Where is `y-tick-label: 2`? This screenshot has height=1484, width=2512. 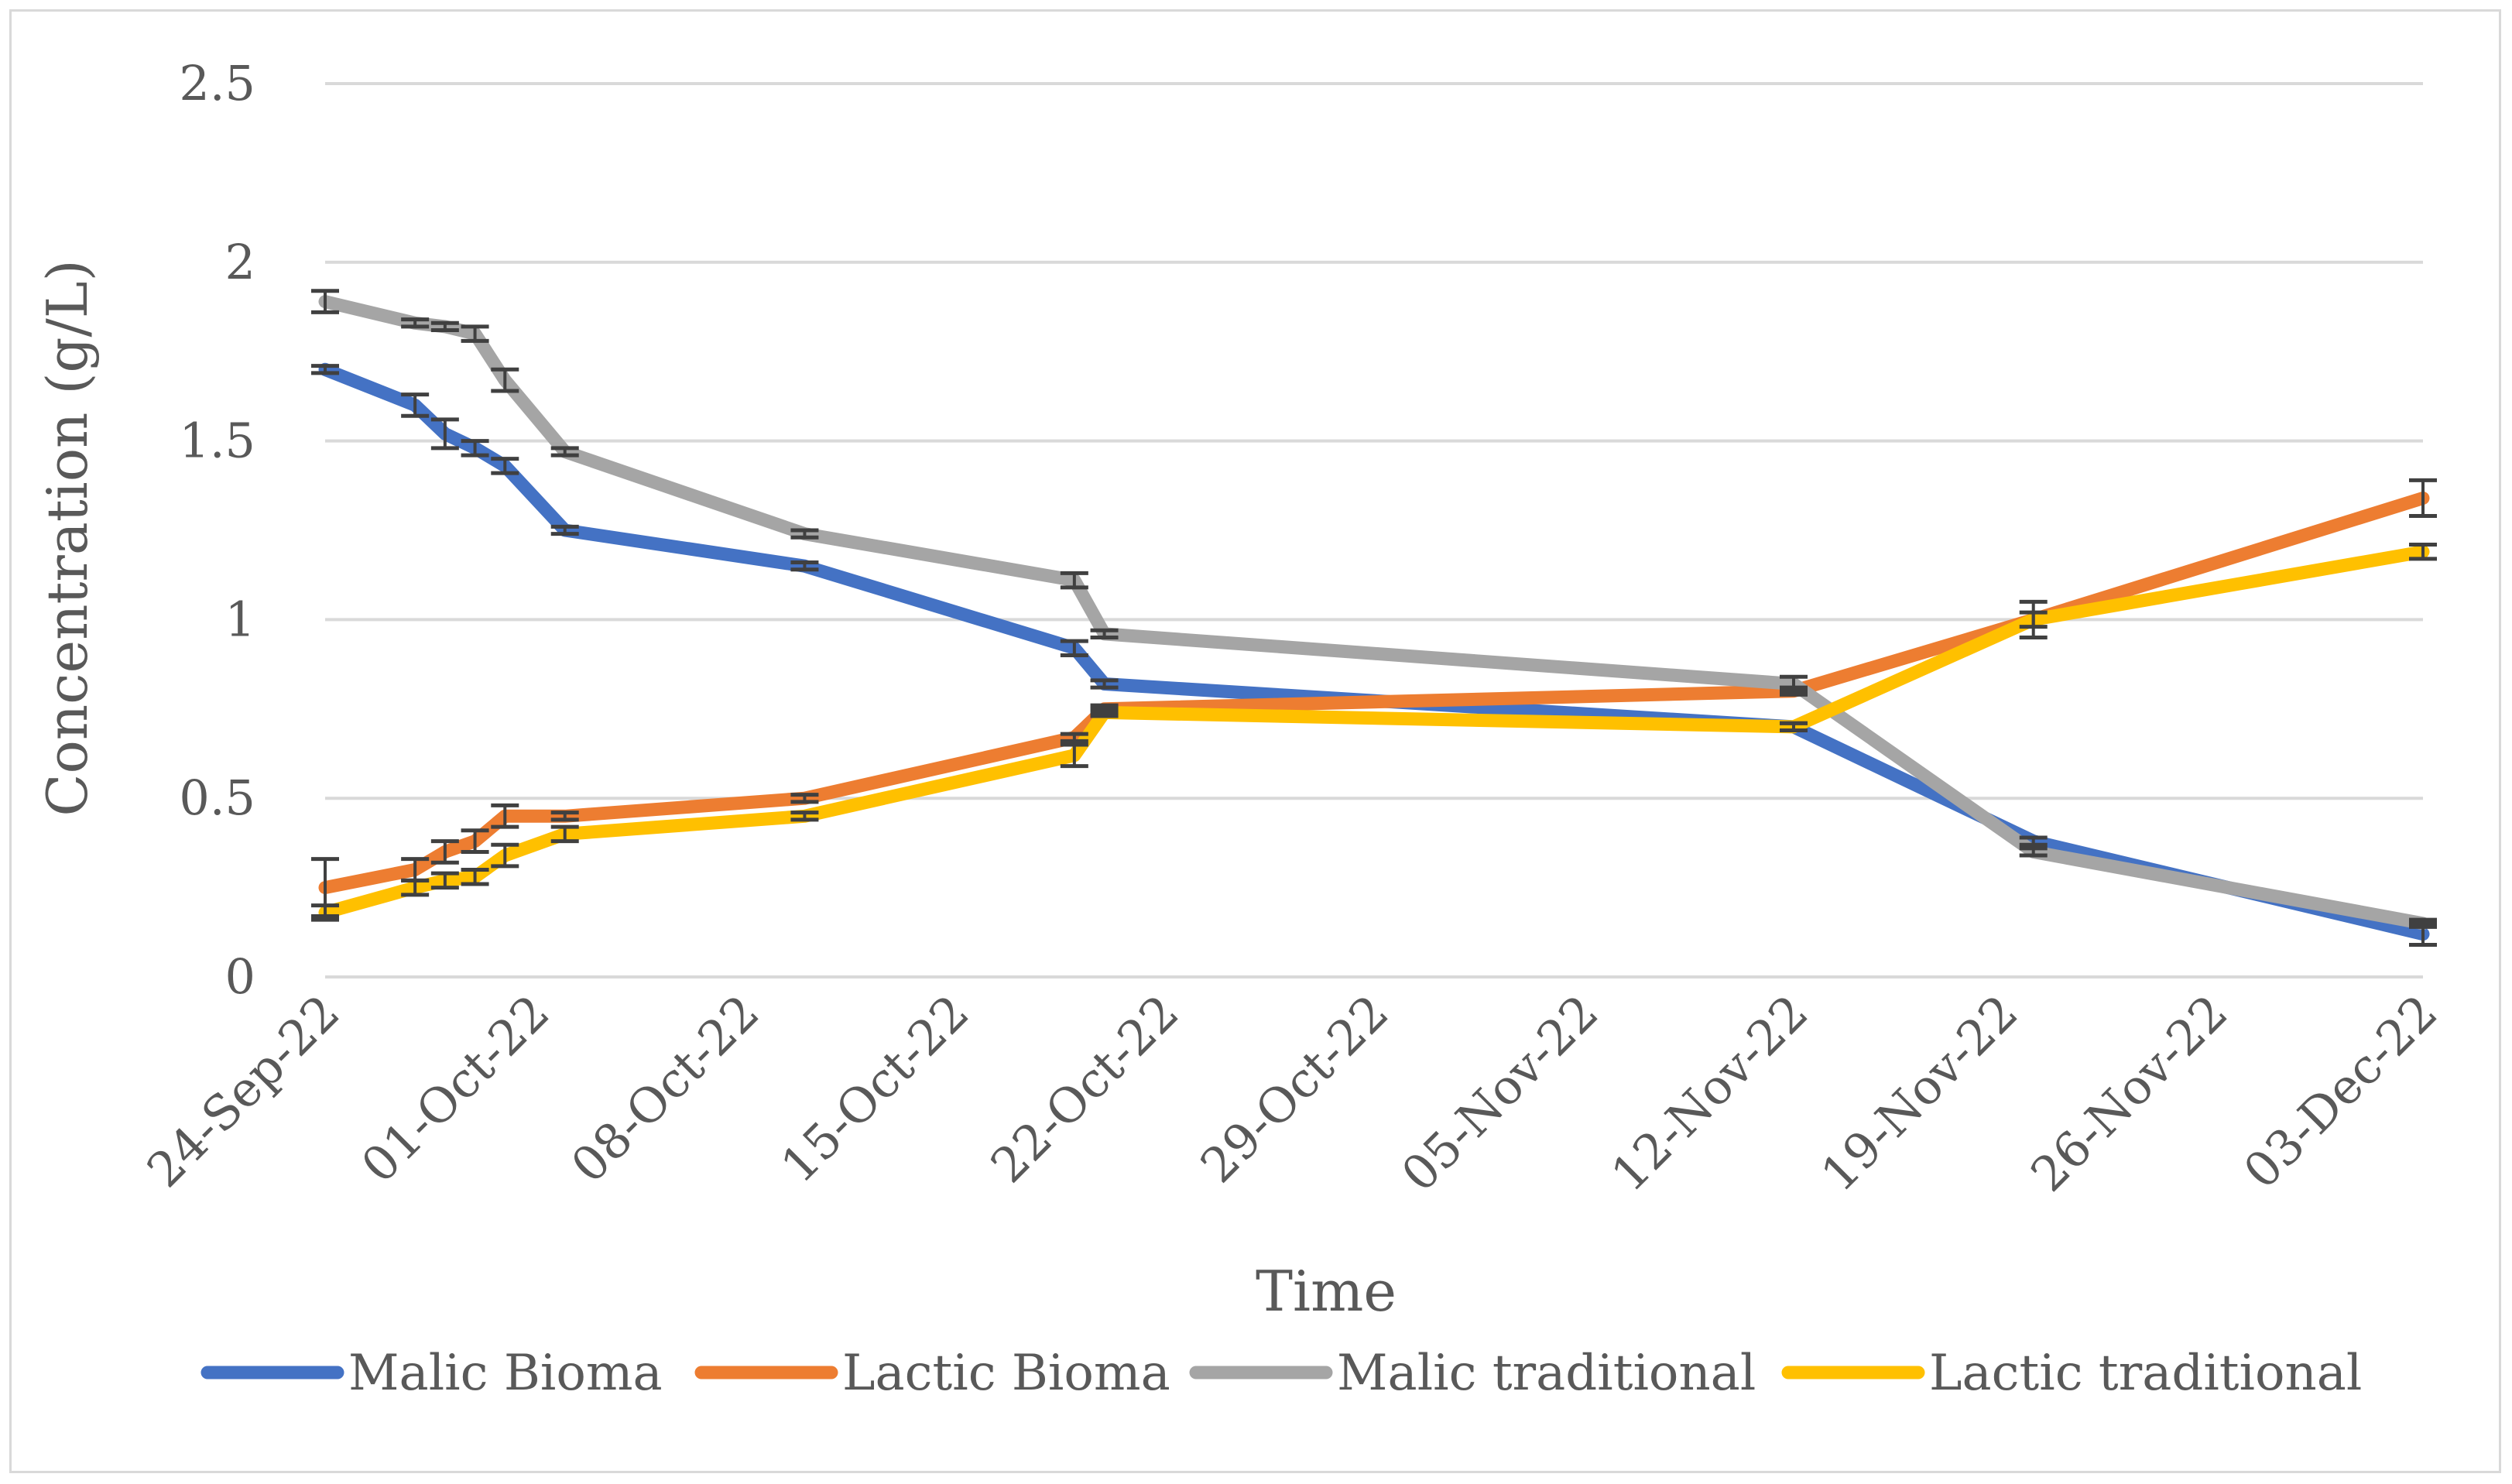 y-tick-label: 2 is located at coordinates (240, 262).